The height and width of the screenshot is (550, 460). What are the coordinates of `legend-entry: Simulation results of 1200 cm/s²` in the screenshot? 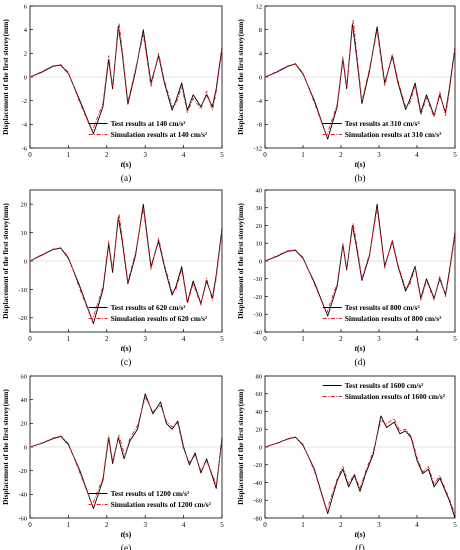 It's located at (161, 504).